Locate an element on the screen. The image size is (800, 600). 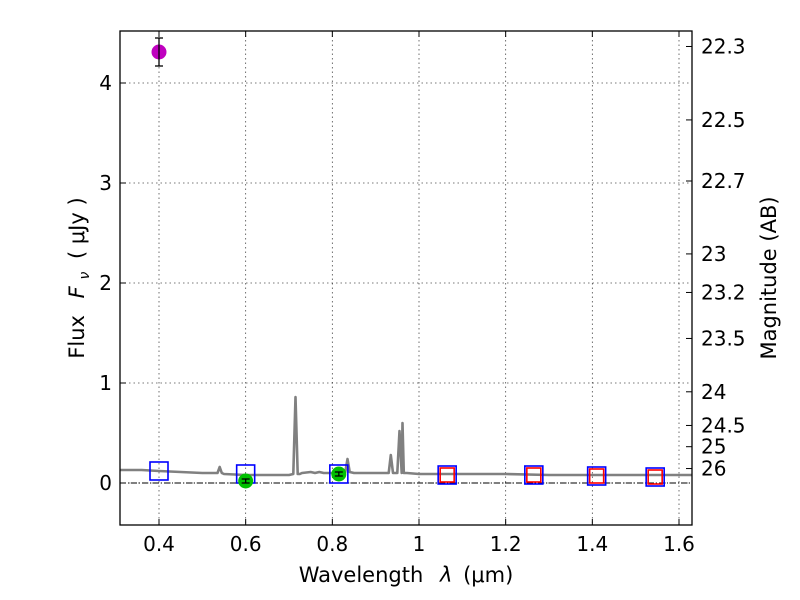
x-axis-label-symbol: λ is located at coordinates (445, 575).